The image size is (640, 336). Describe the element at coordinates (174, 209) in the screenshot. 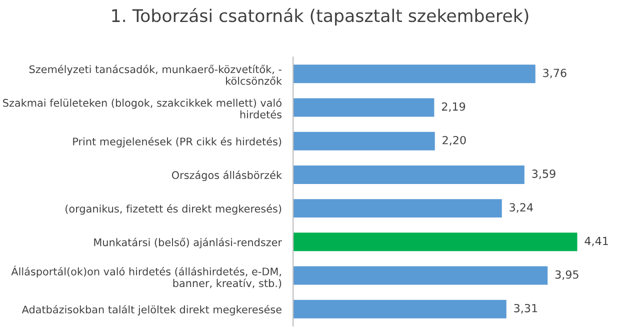

I see `y-tick-label: (organikus, fizetett és direkt megkeresés)` at that location.